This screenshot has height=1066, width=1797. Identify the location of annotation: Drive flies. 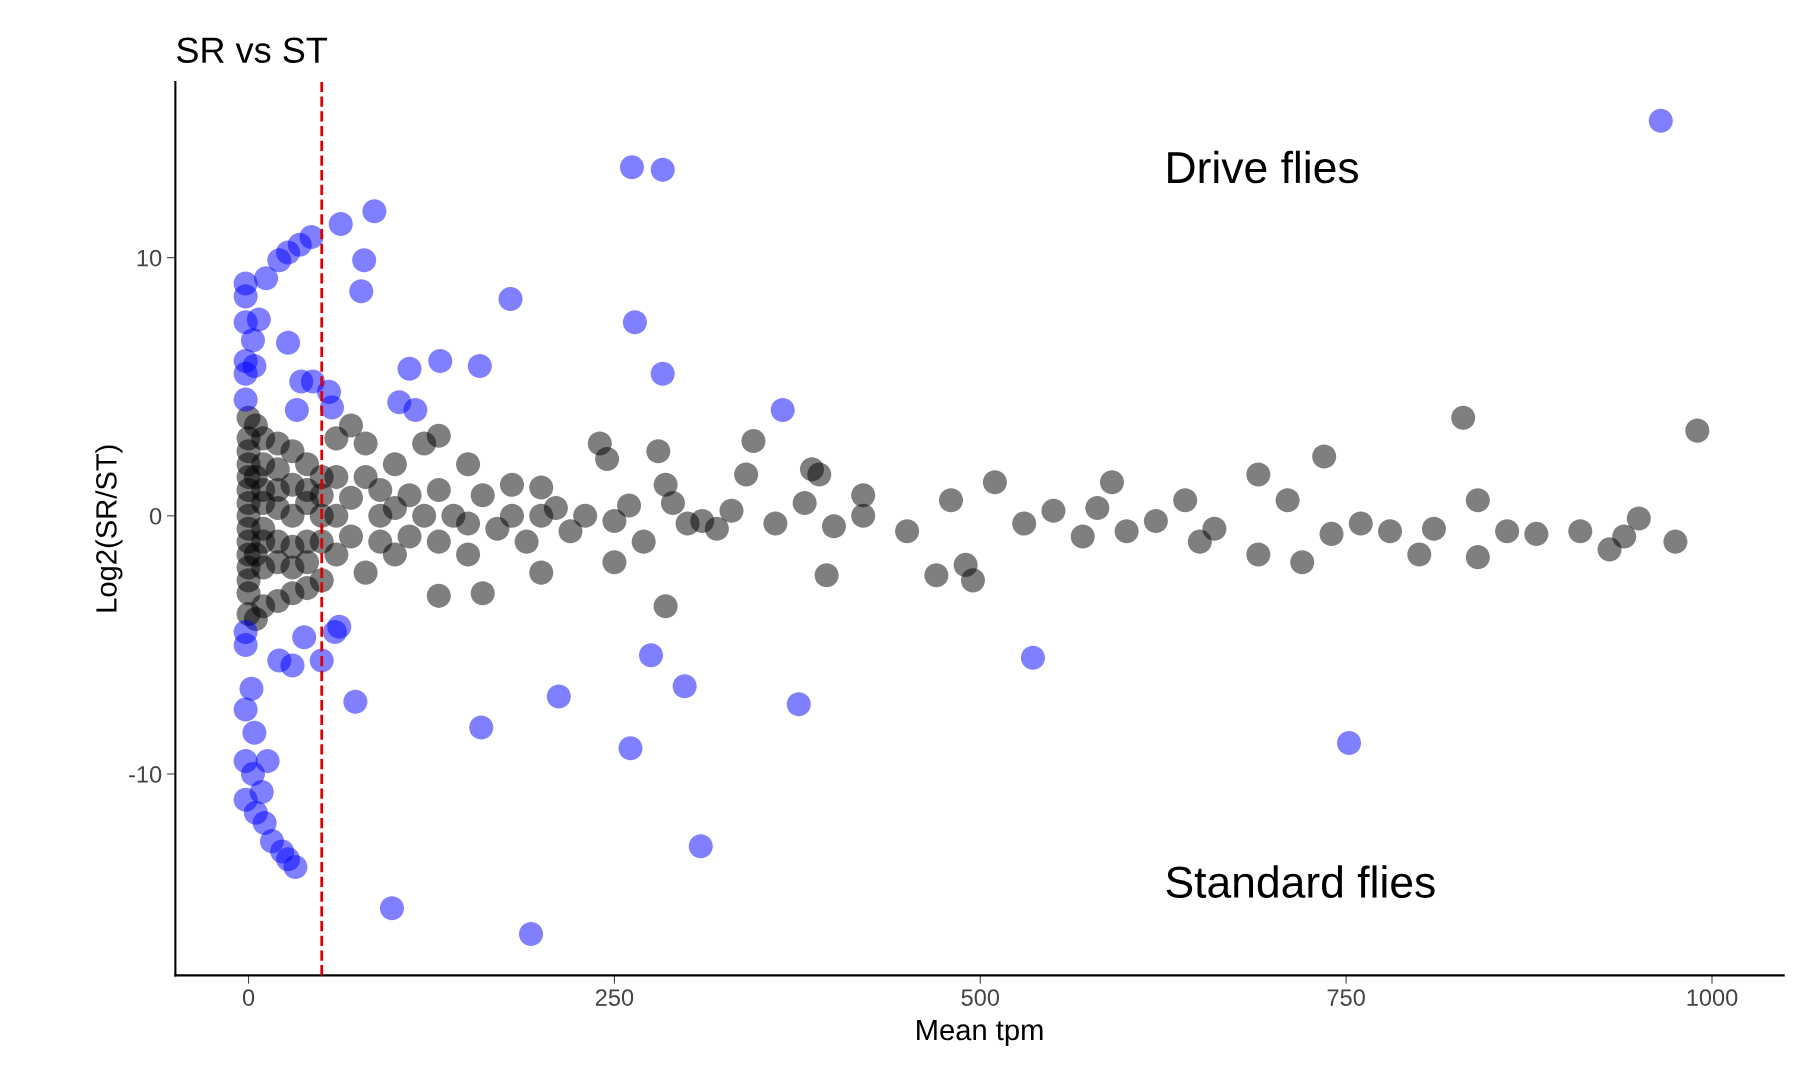
(1263, 167).